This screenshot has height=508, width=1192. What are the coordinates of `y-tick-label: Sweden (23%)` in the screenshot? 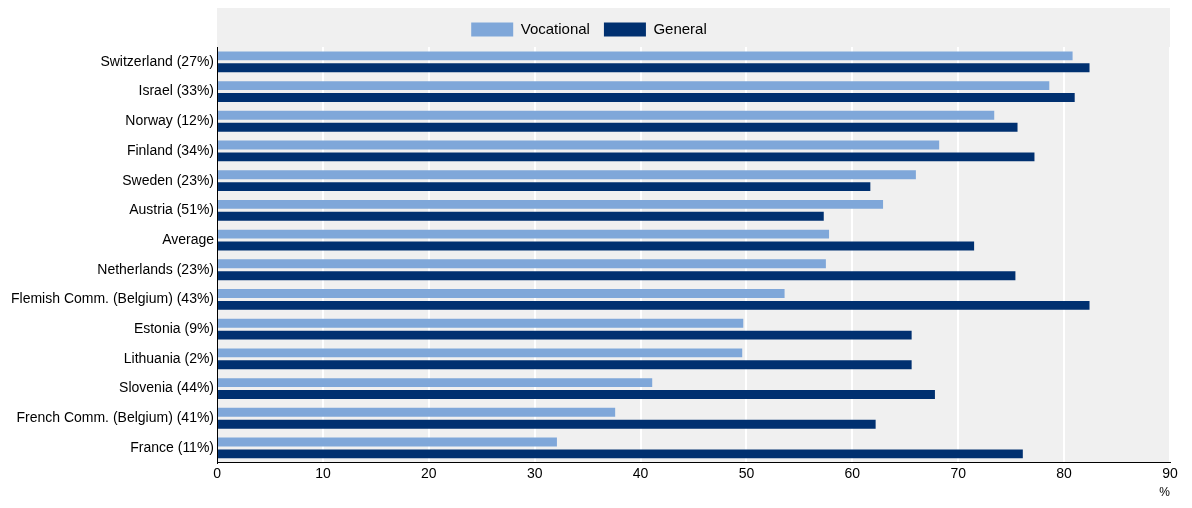 It's located at (168, 179).